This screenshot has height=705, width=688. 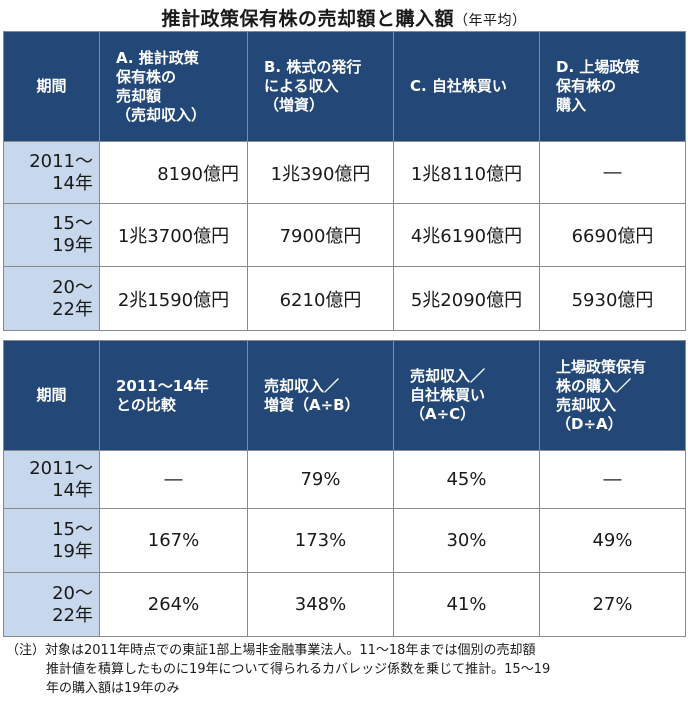 I want to click on table2-row2-d: 49%, so click(x=612, y=540).